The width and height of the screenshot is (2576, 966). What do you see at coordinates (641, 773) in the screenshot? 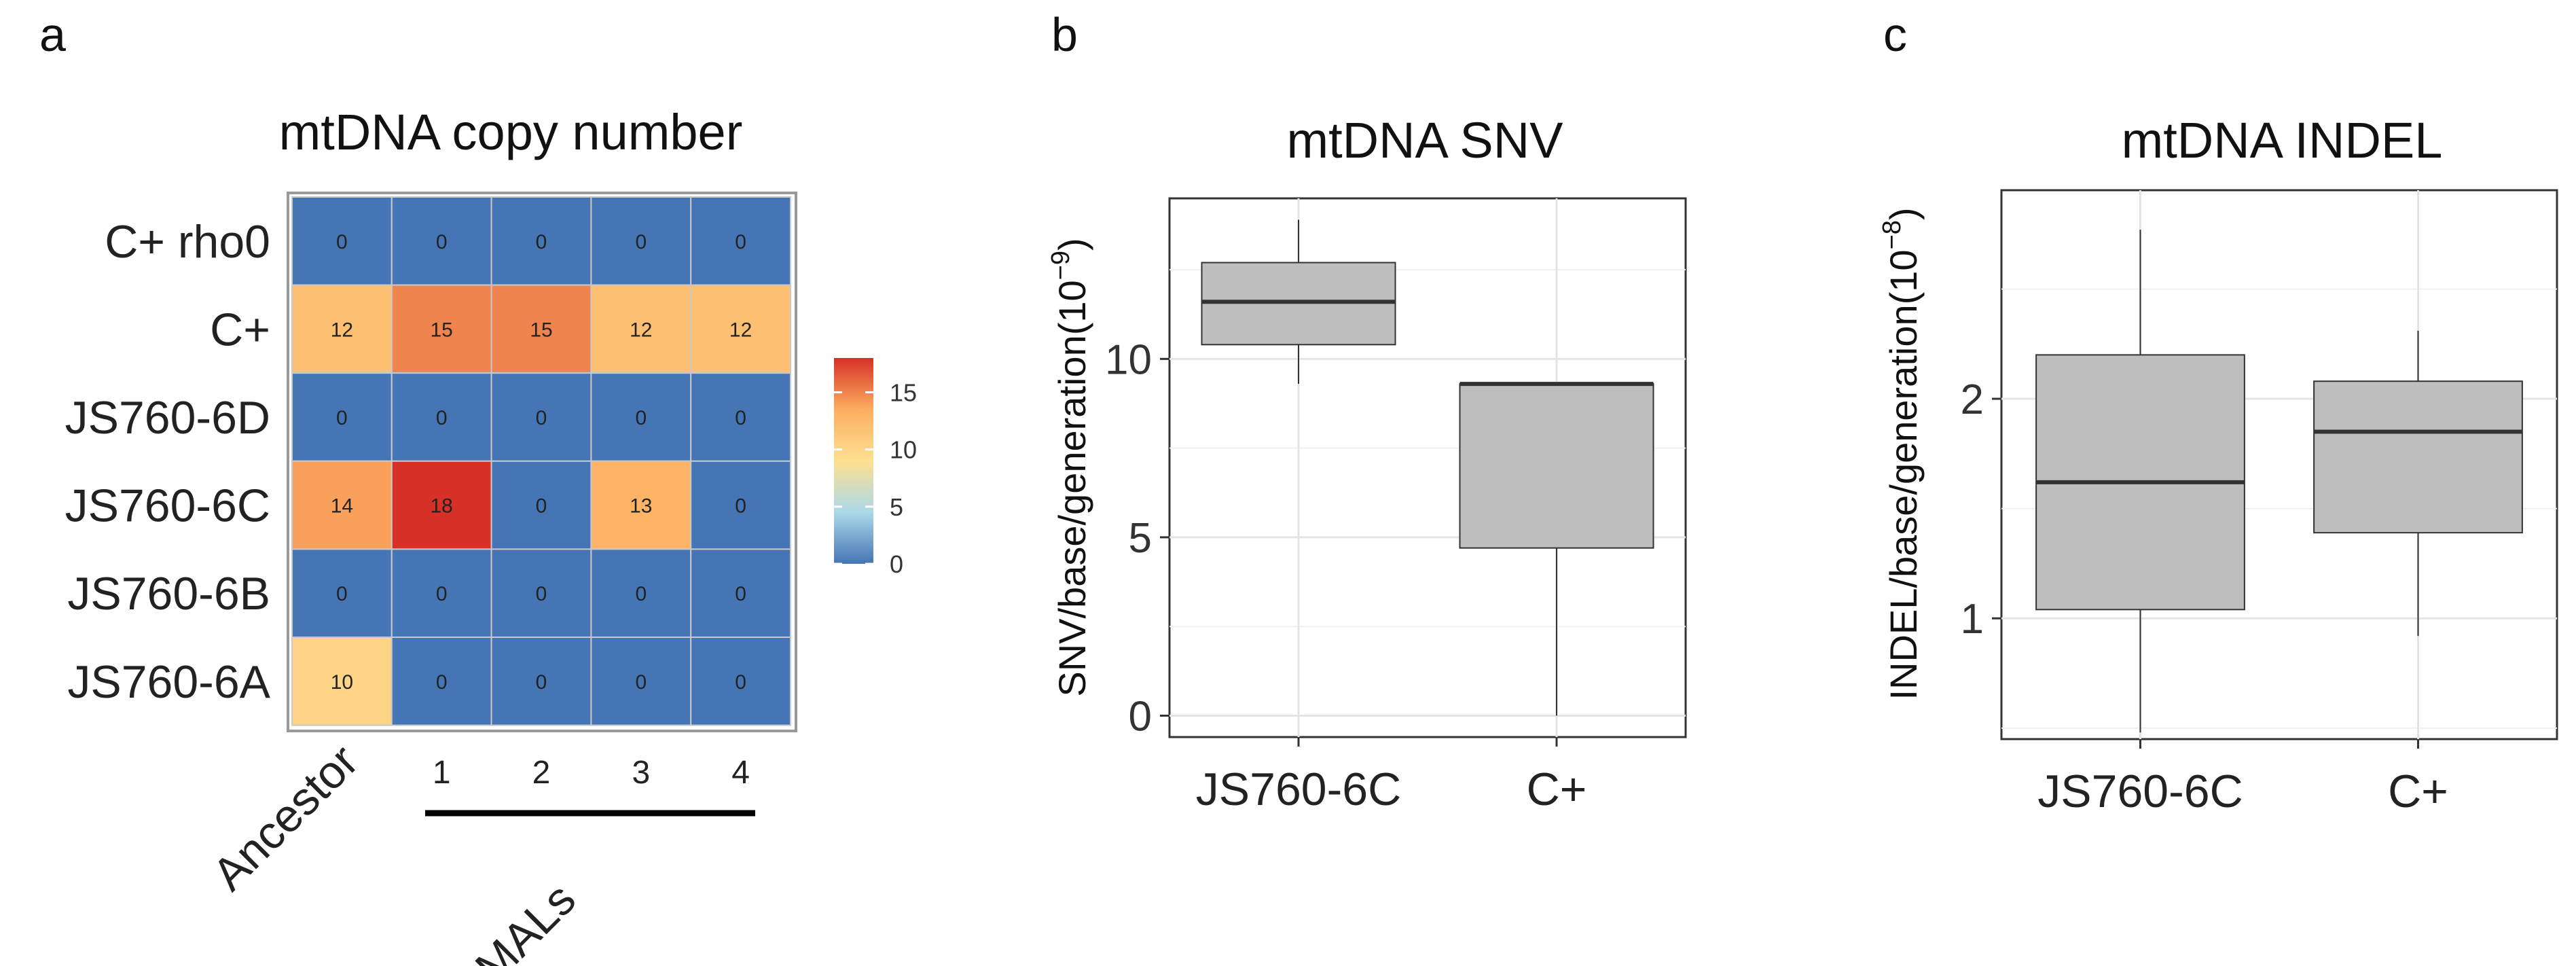
I see `heatmap-col-label-3: 3` at bounding box center [641, 773].